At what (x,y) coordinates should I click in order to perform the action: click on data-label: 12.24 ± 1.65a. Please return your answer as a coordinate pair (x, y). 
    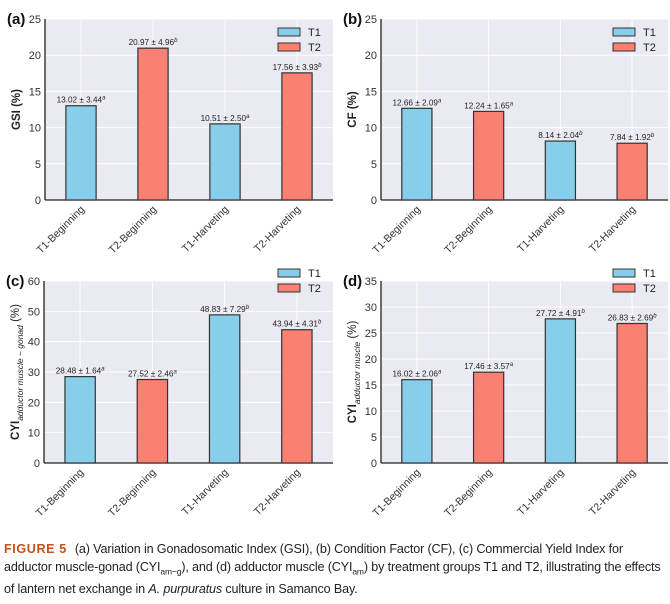
    Looking at the image, I should click on (488, 105).